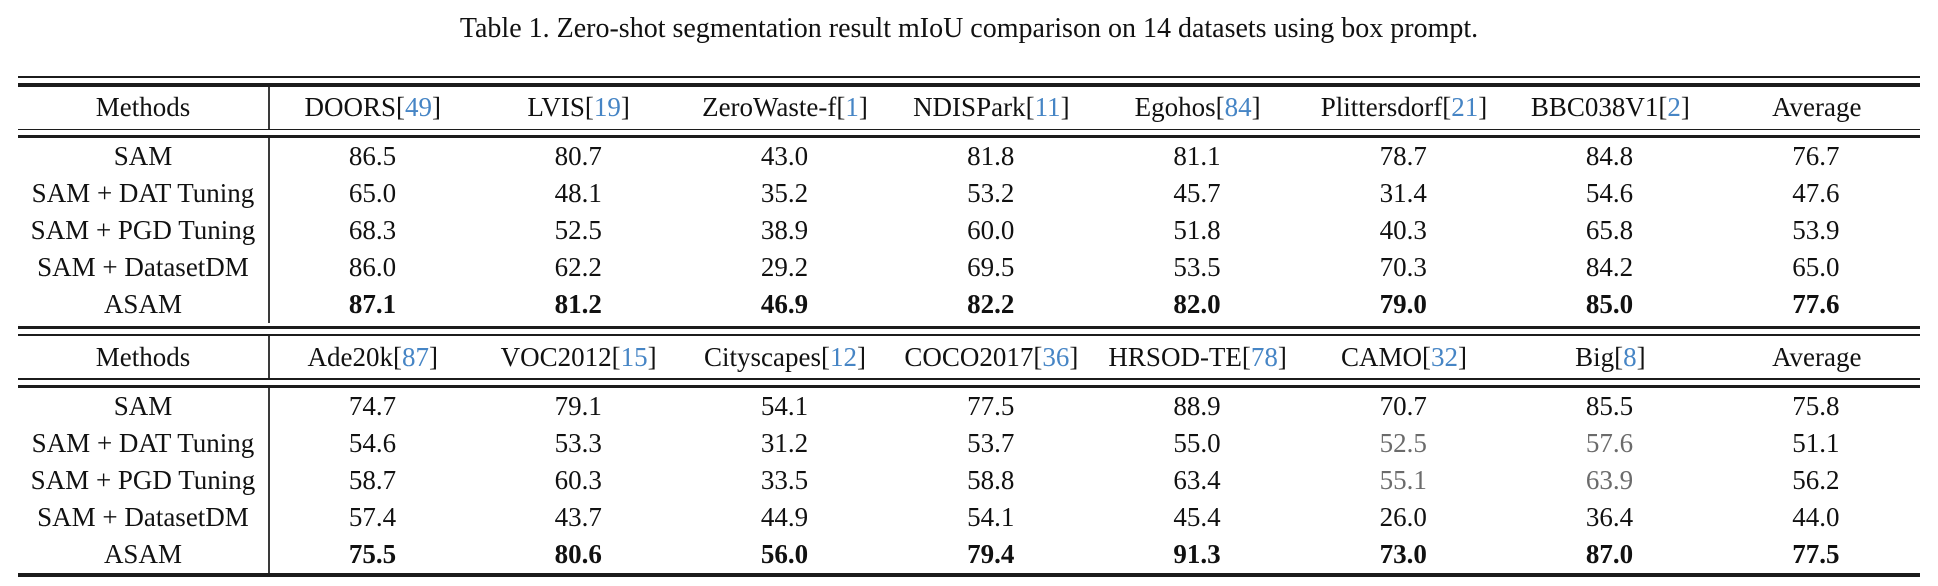 The width and height of the screenshot is (1938, 586). What do you see at coordinates (1445, 356) in the screenshot?
I see `citation-ref: 32` at bounding box center [1445, 356].